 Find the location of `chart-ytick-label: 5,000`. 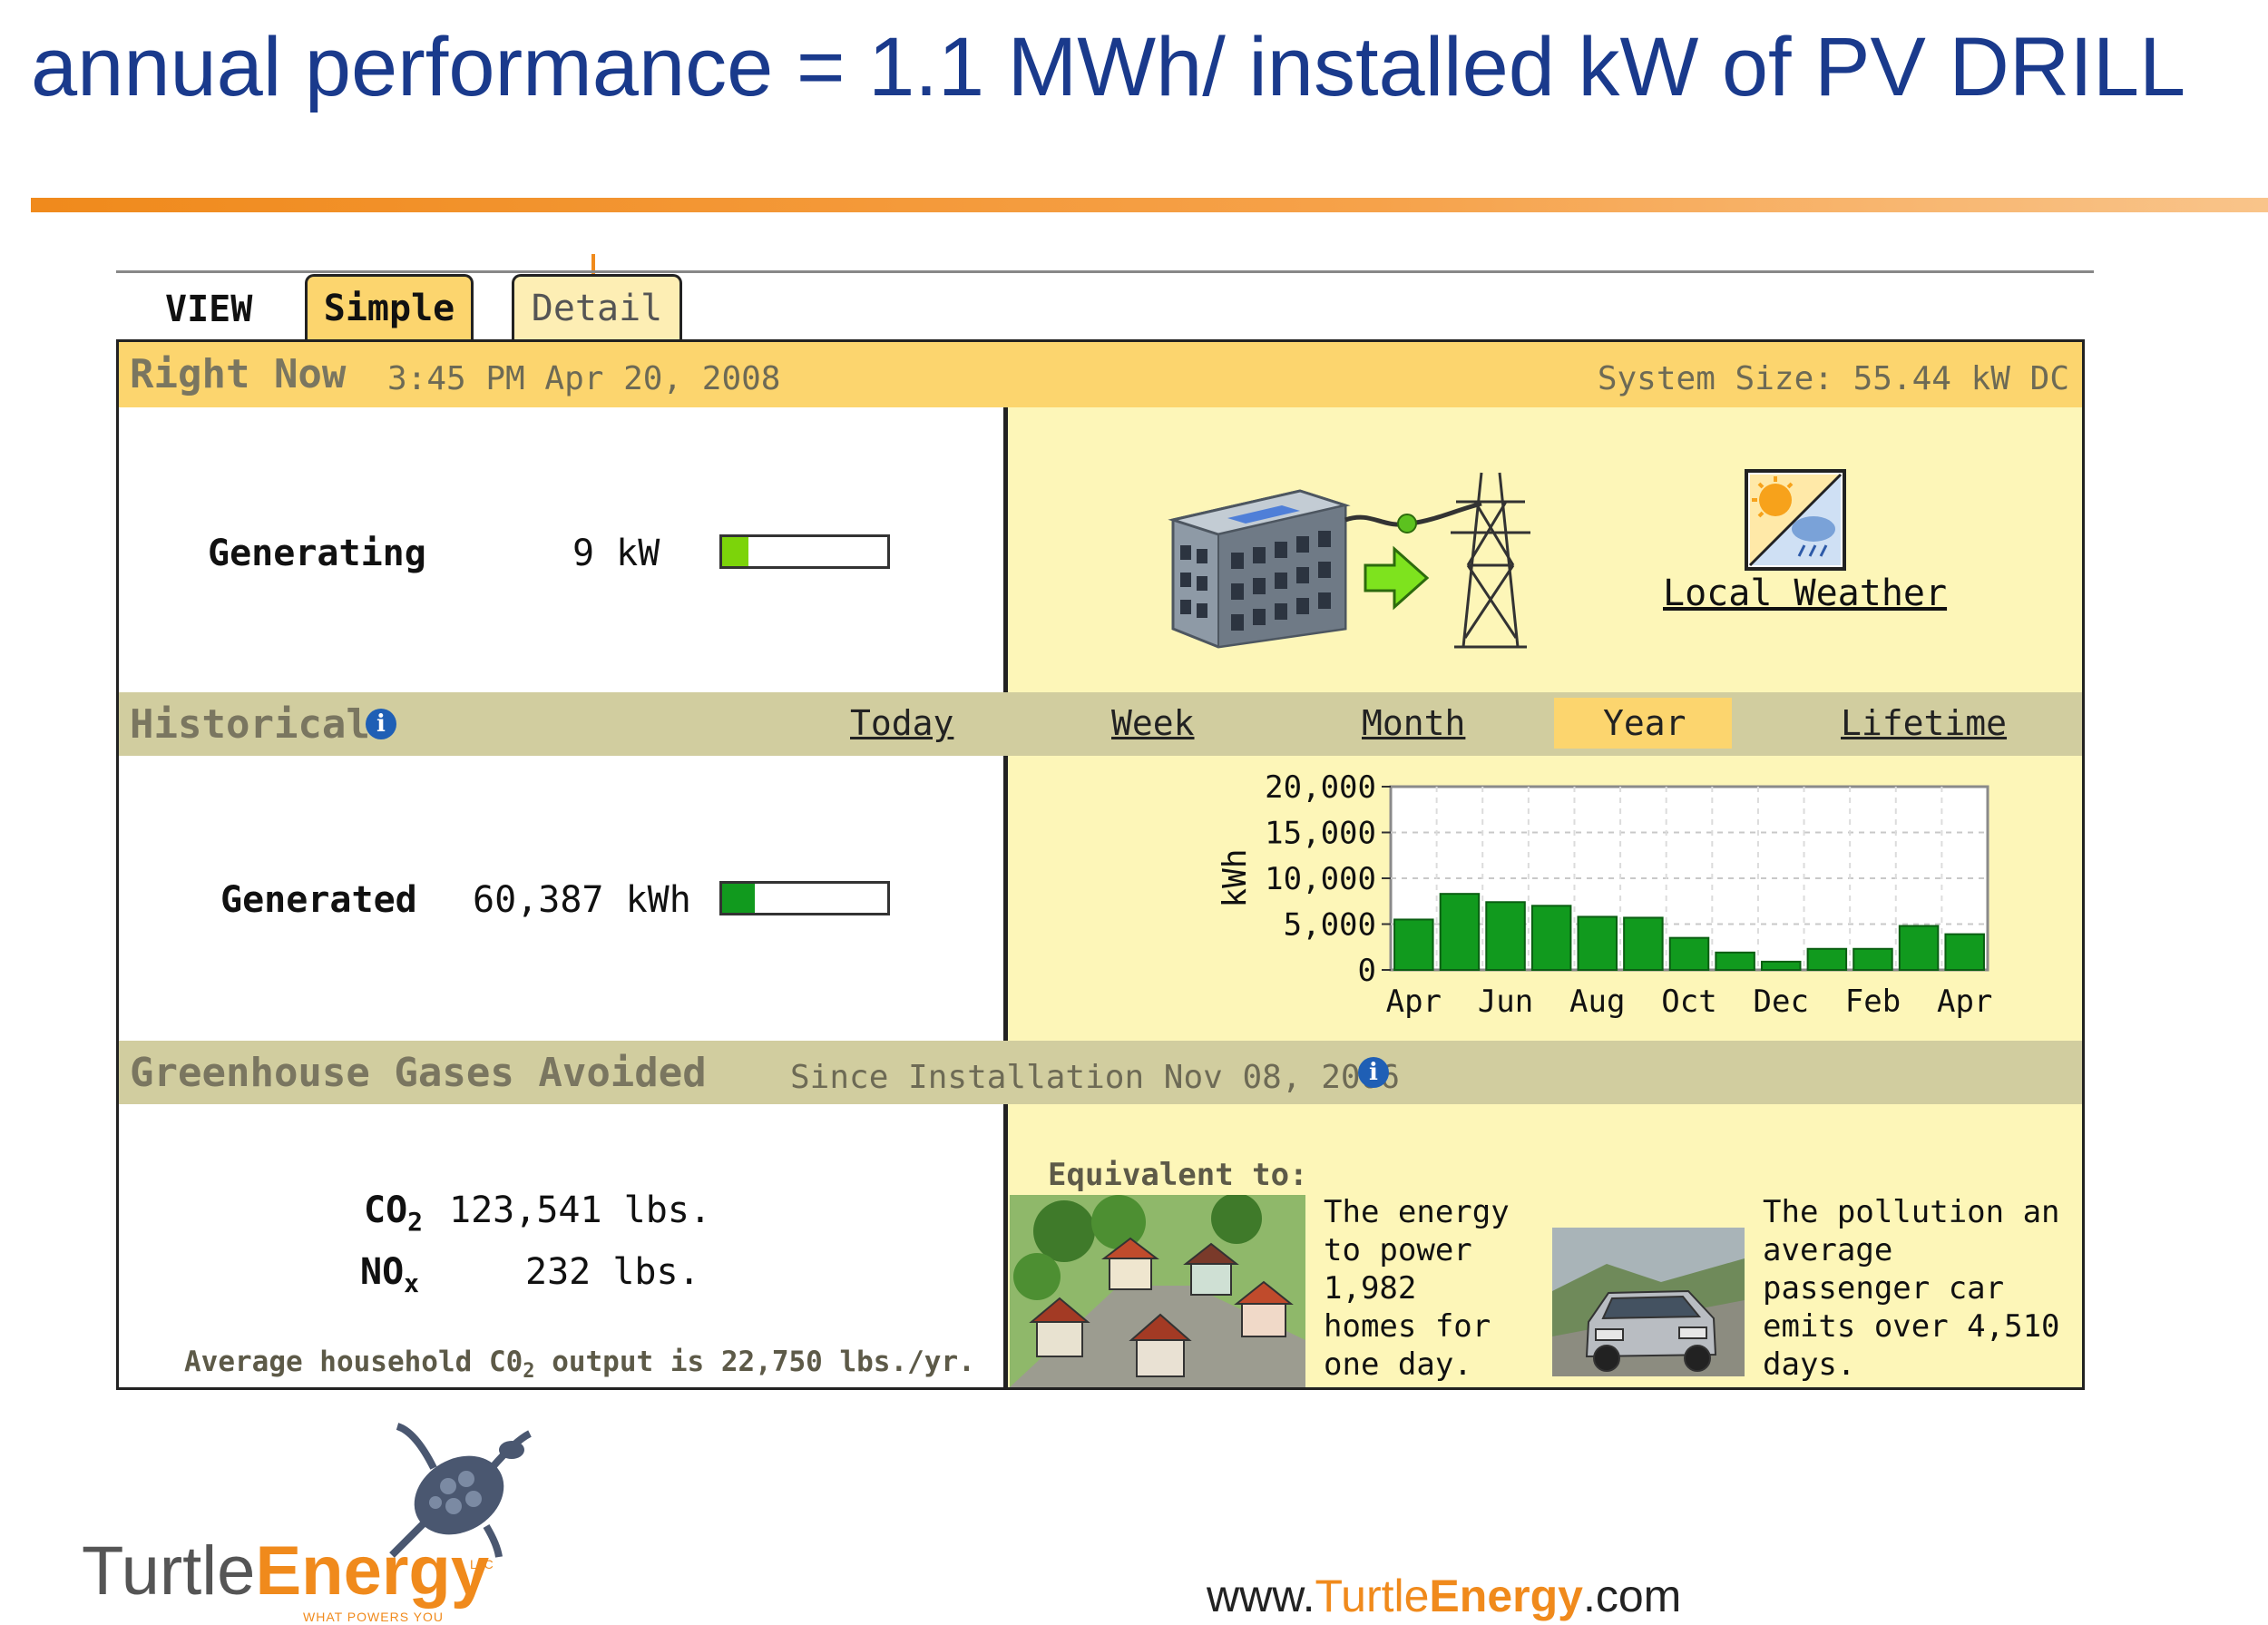

chart-ytick-label: 5,000 is located at coordinates (1330, 926).